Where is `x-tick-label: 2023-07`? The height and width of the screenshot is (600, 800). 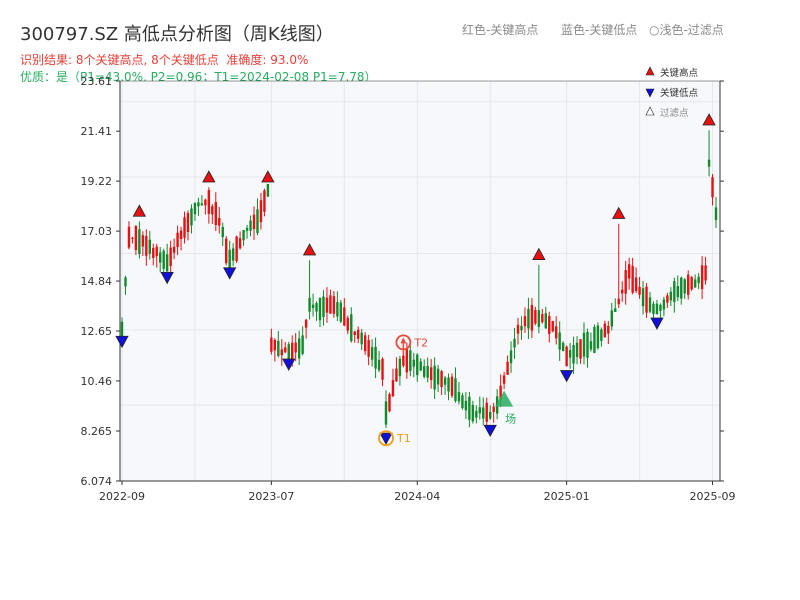
x-tick-label: 2023-07 is located at coordinates (271, 496).